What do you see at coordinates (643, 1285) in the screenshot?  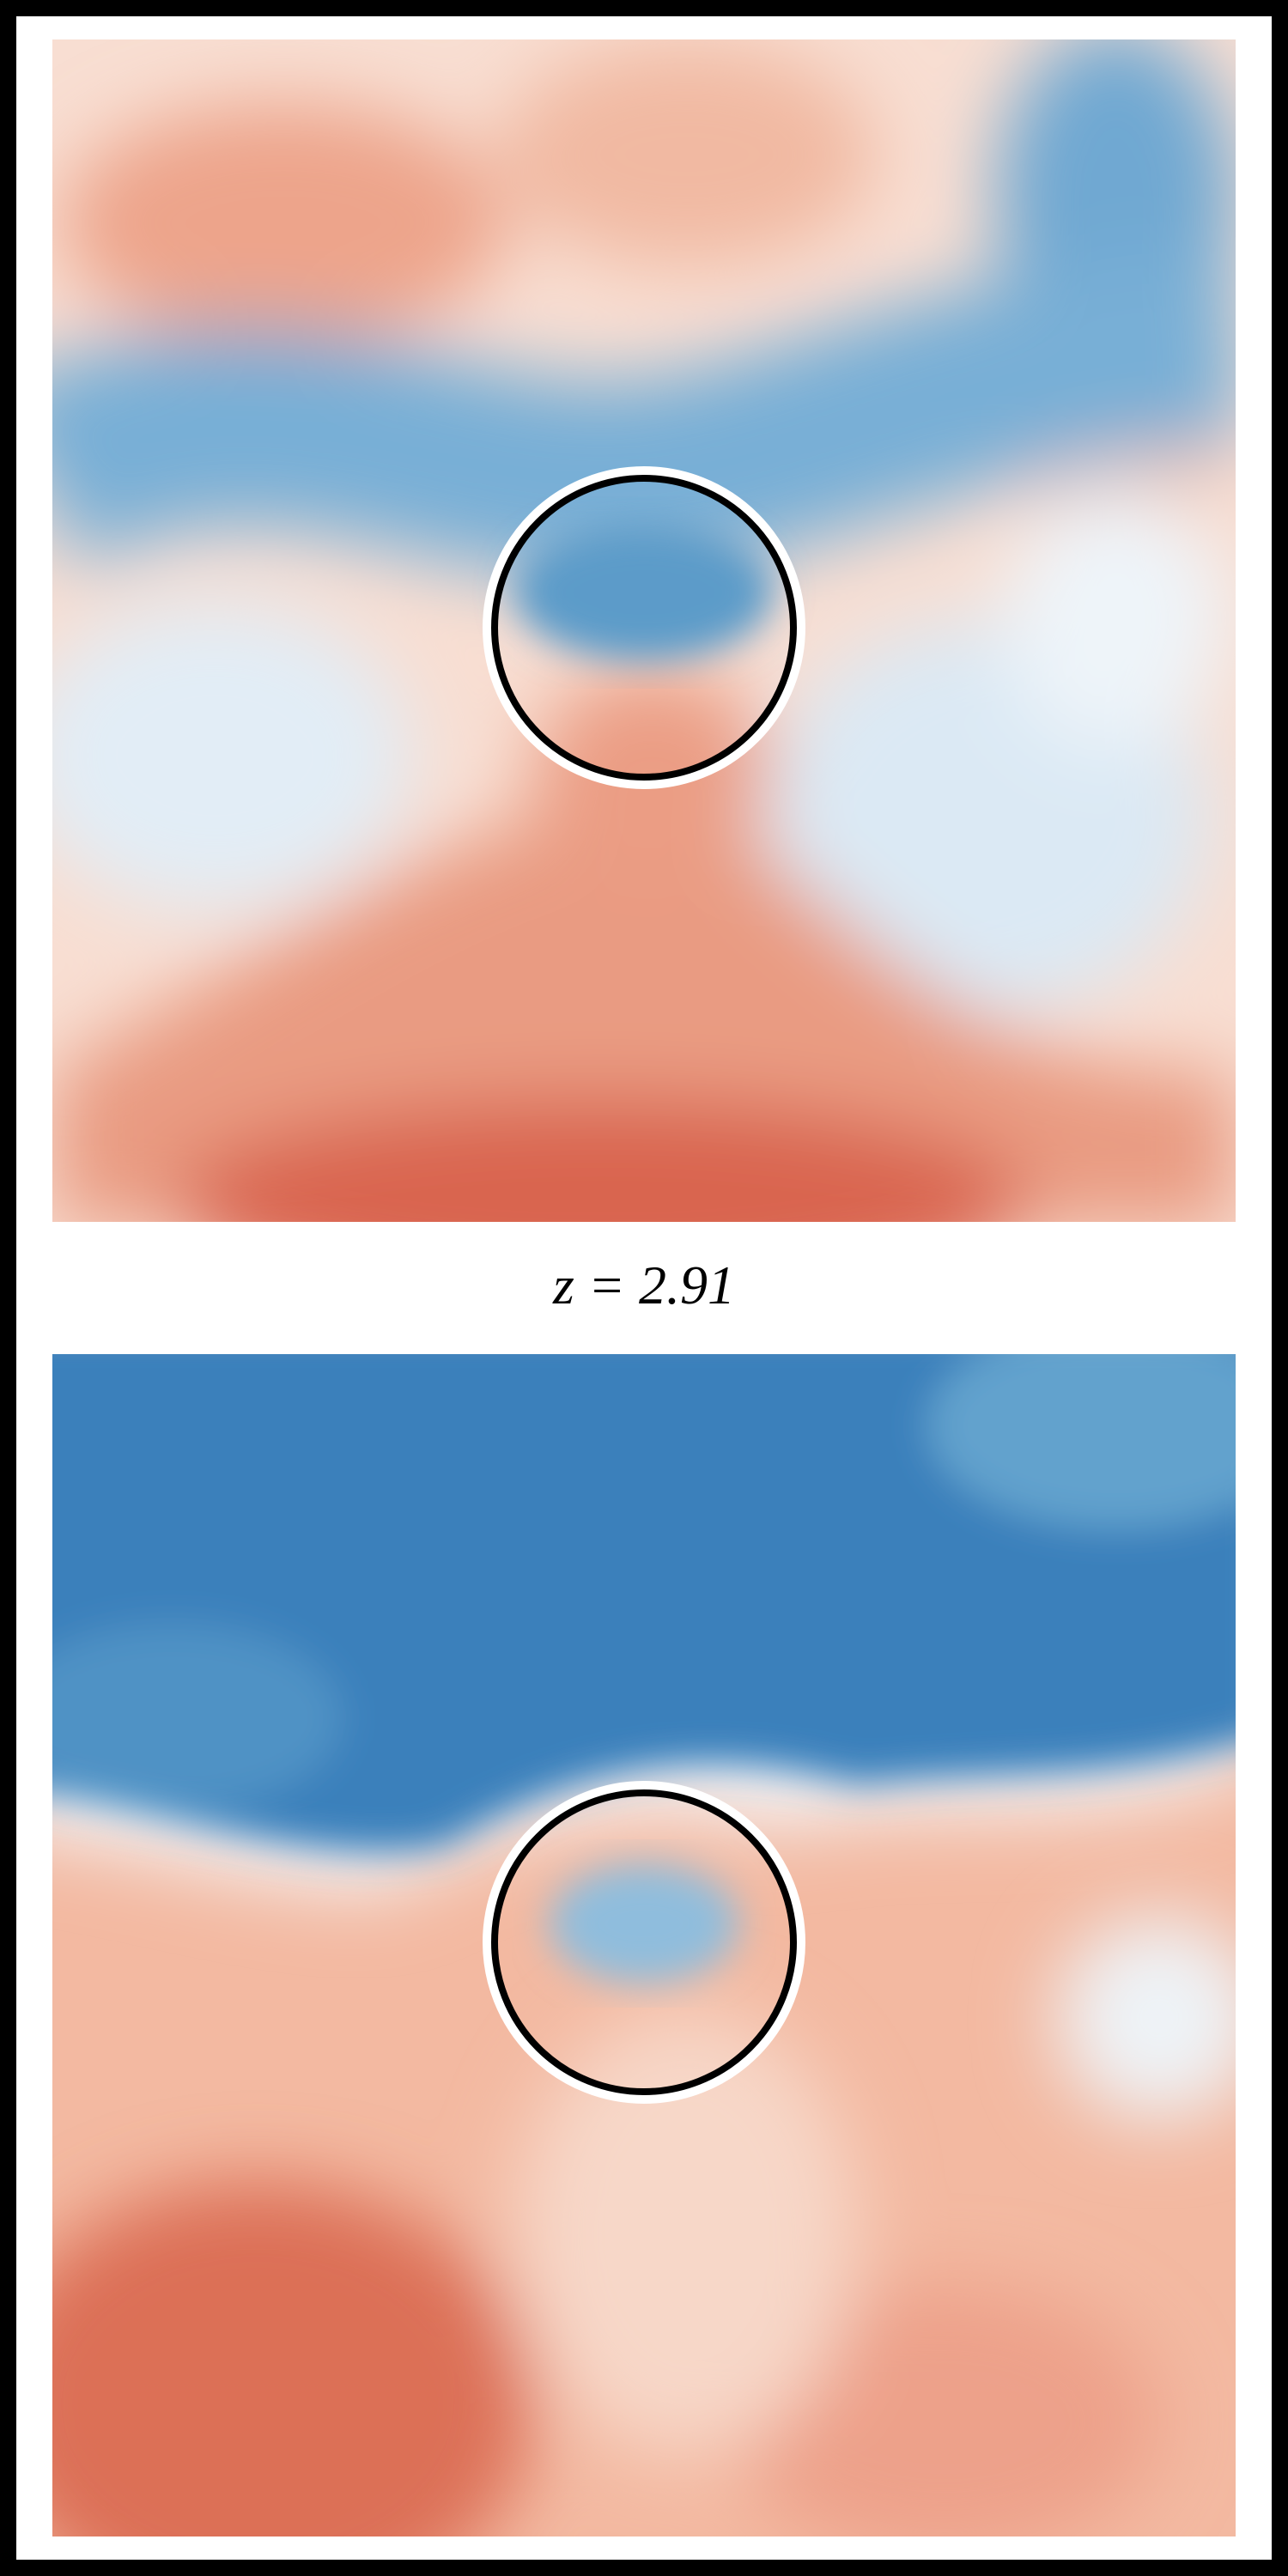 I see `caption: z = 2.91` at bounding box center [643, 1285].